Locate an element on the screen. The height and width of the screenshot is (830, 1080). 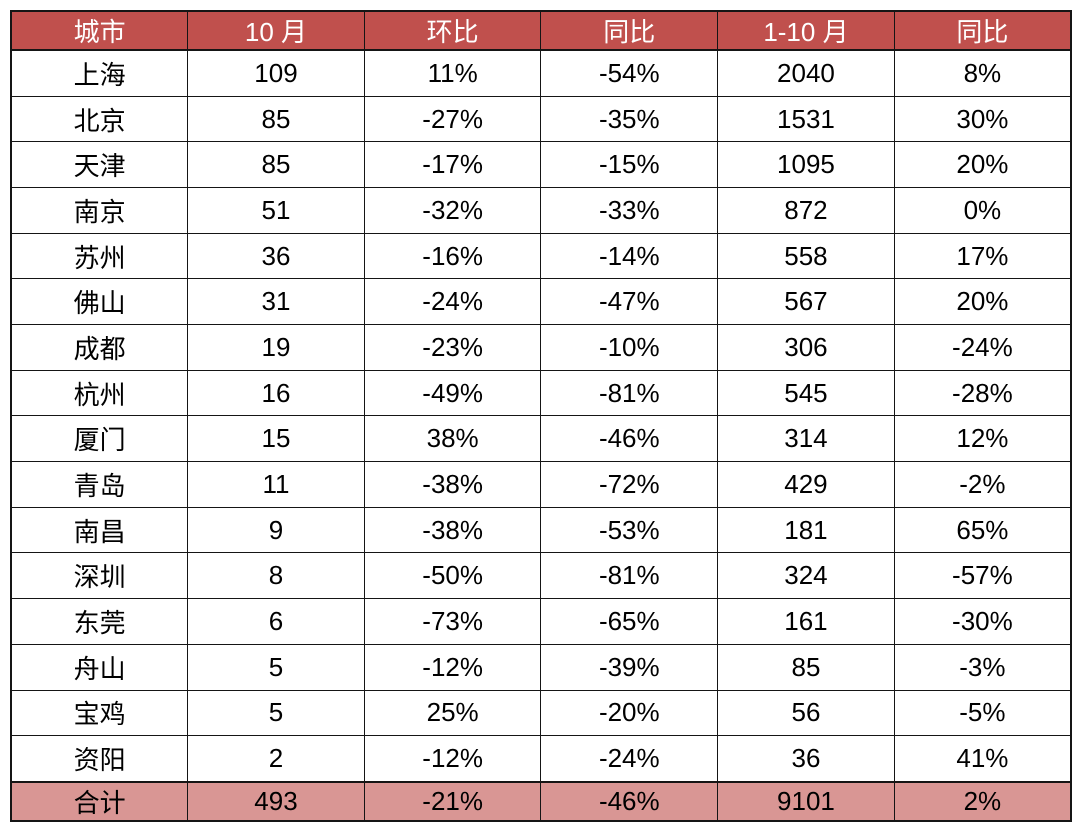
value-cell: -32% is located at coordinates (452, 210).